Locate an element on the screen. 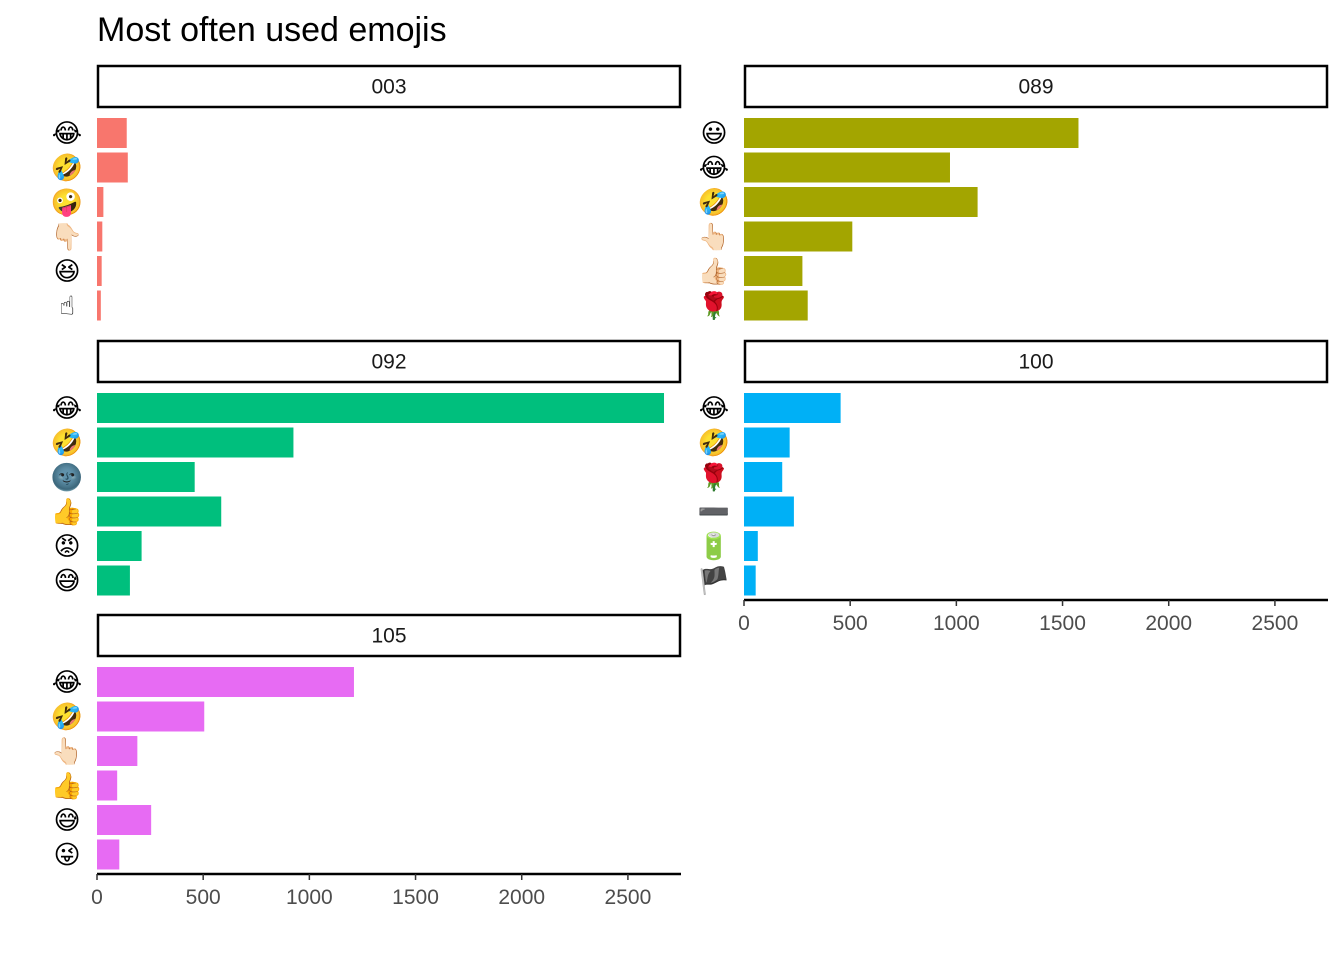 Image resolution: width=1344 pixels, height=960 pixels. facet-panel-089: 089 😃 😂🤣👆🏻👍🏻🌹 is located at coordinates (1013, 193).